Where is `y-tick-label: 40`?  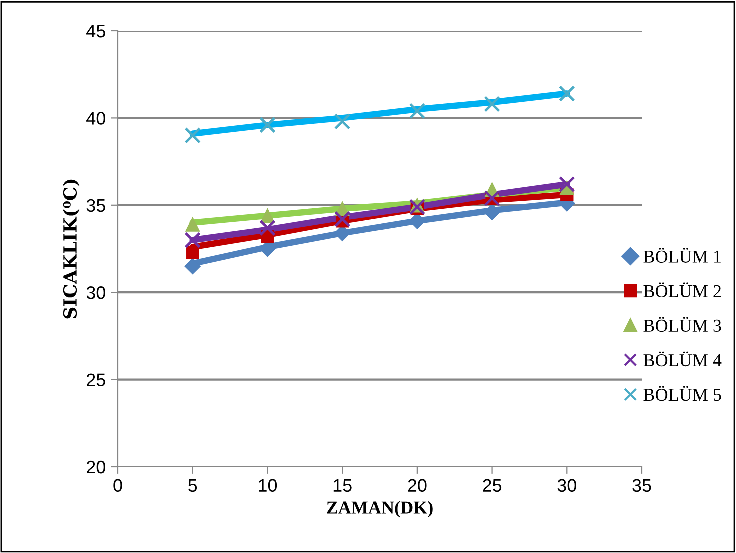
y-tick-label: 40 is located at coordinates (96, 118).